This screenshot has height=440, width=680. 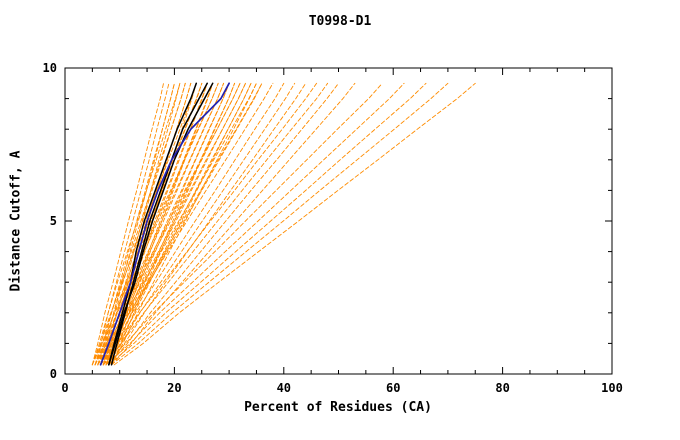 What do you see at coordinates (284, 388) in the screenshot?
I see `x-tick-label: 40` at bounding box center [284, 388].